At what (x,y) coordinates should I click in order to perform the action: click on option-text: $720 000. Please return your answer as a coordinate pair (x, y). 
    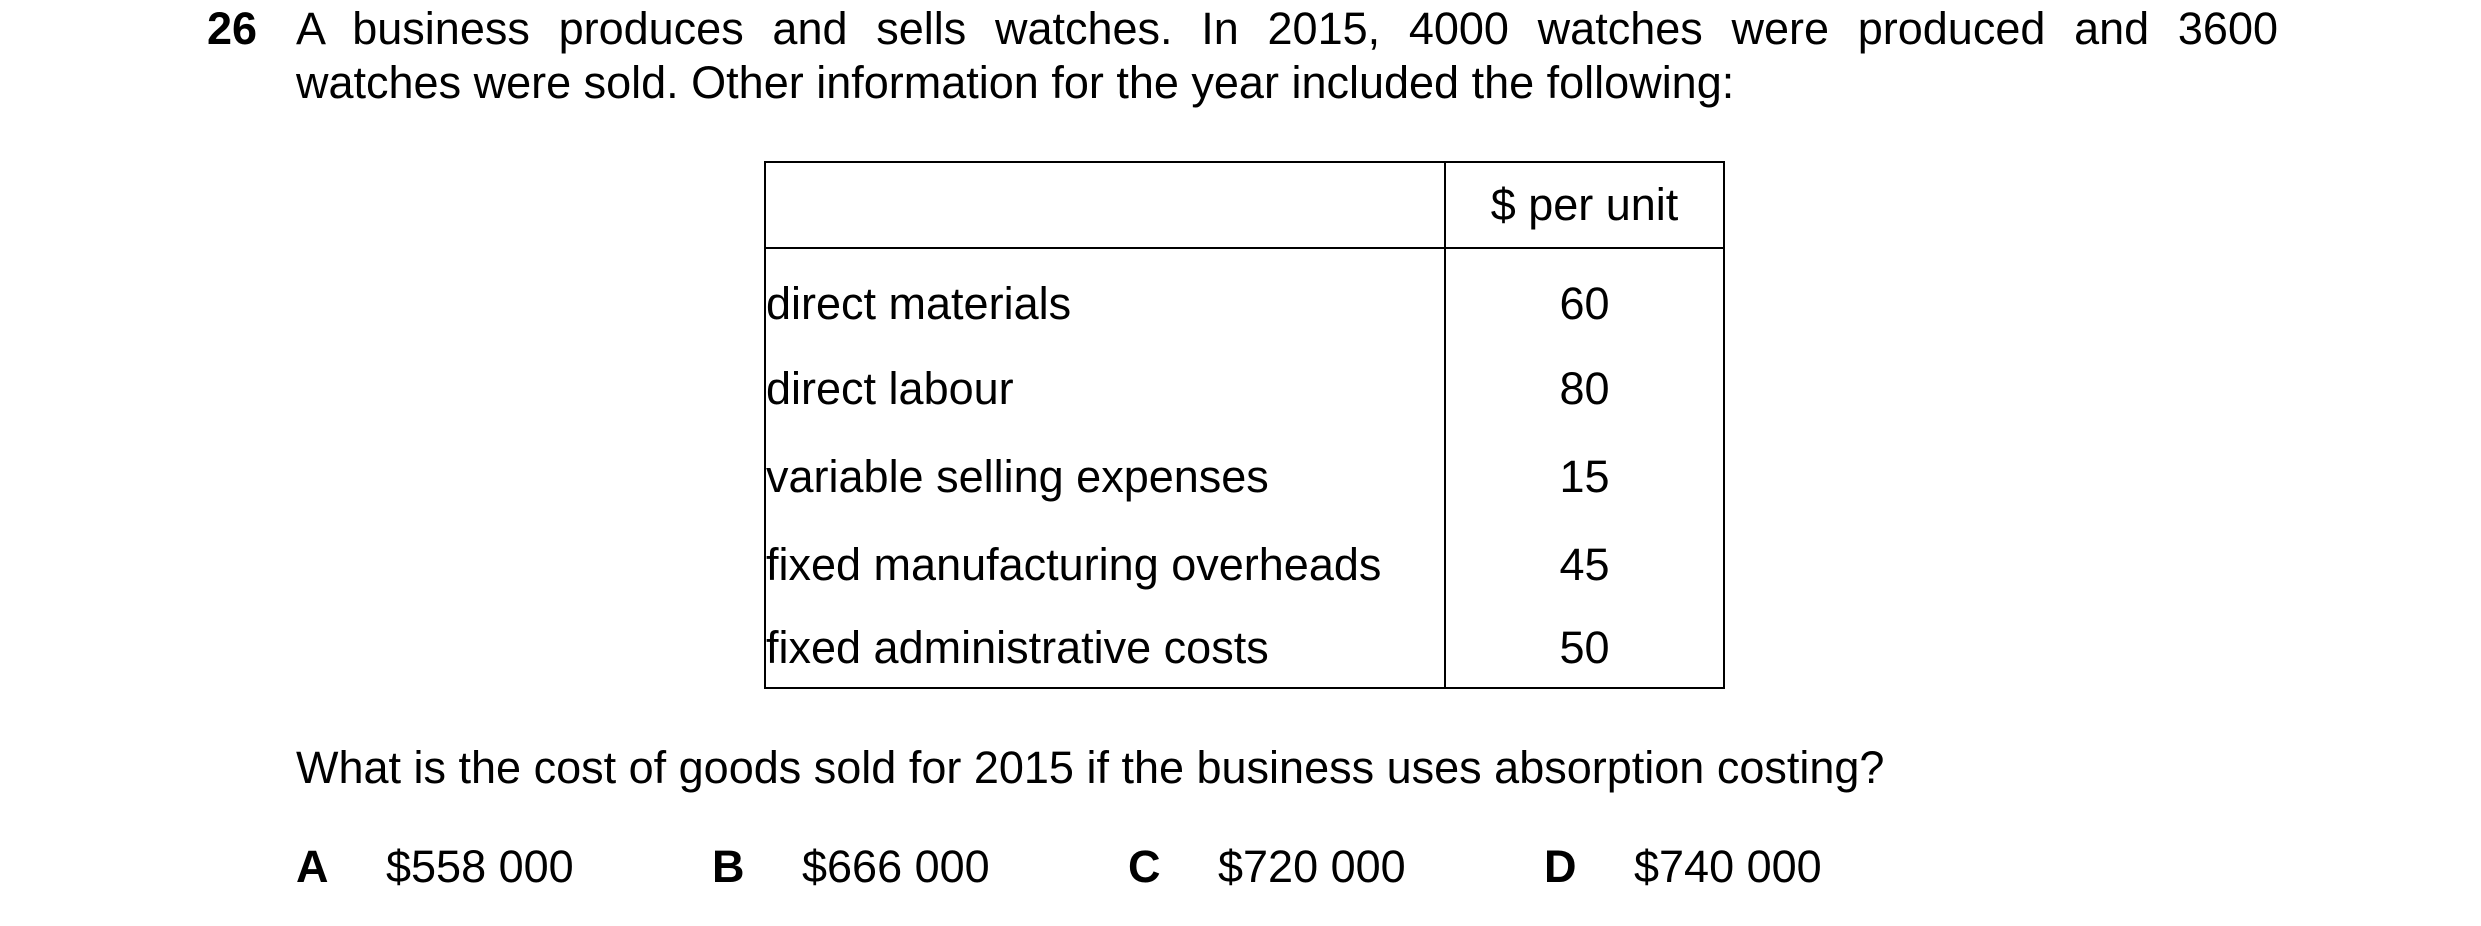
    Looking at the image, I should click on (1312, 866).